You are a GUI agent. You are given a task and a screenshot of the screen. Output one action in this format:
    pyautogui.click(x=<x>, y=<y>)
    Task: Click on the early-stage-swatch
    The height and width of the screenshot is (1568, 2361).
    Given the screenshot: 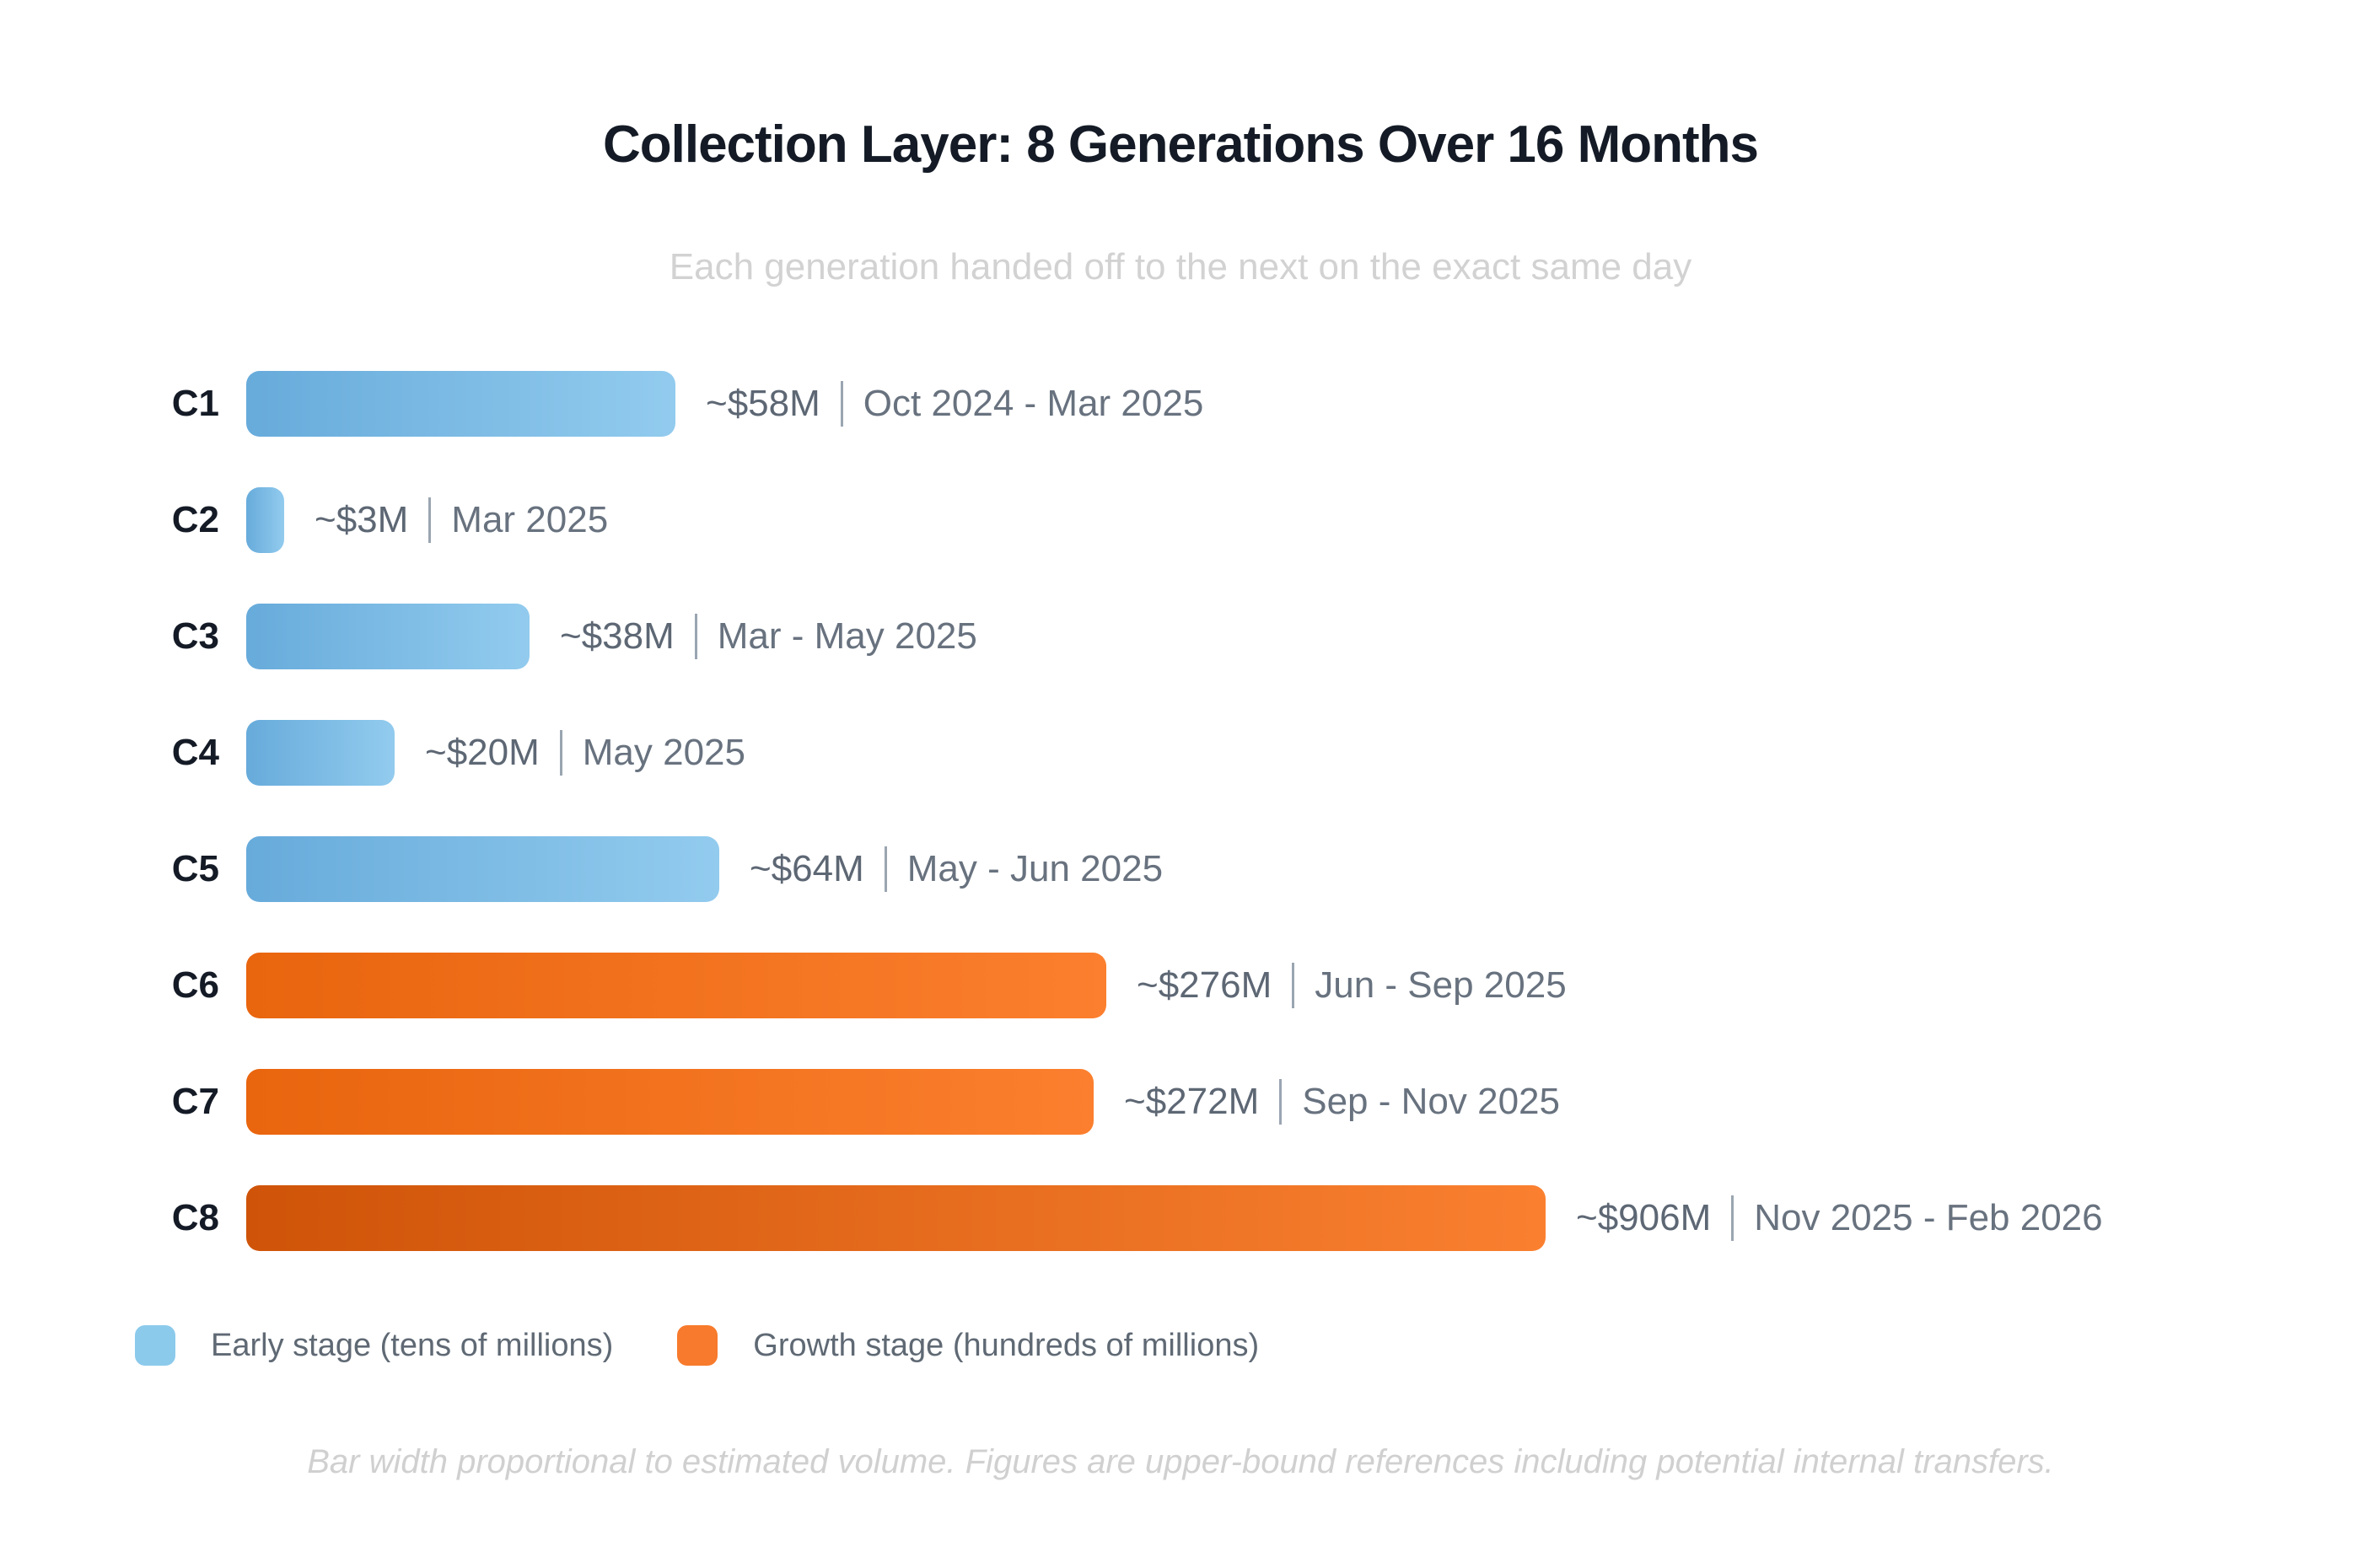 What is the action you would take?
    pyautogui.click(x=155, y=1345)
    